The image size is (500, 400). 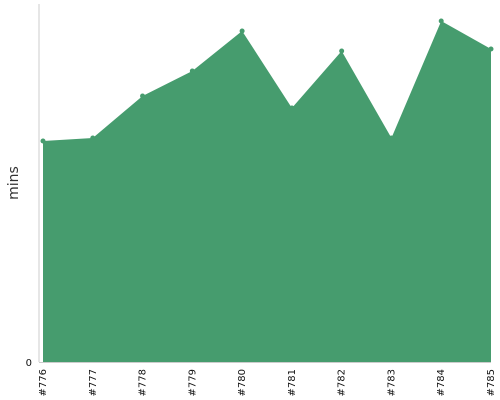 I want to click on x-tick-label: #782, so click(x=342, y=382).